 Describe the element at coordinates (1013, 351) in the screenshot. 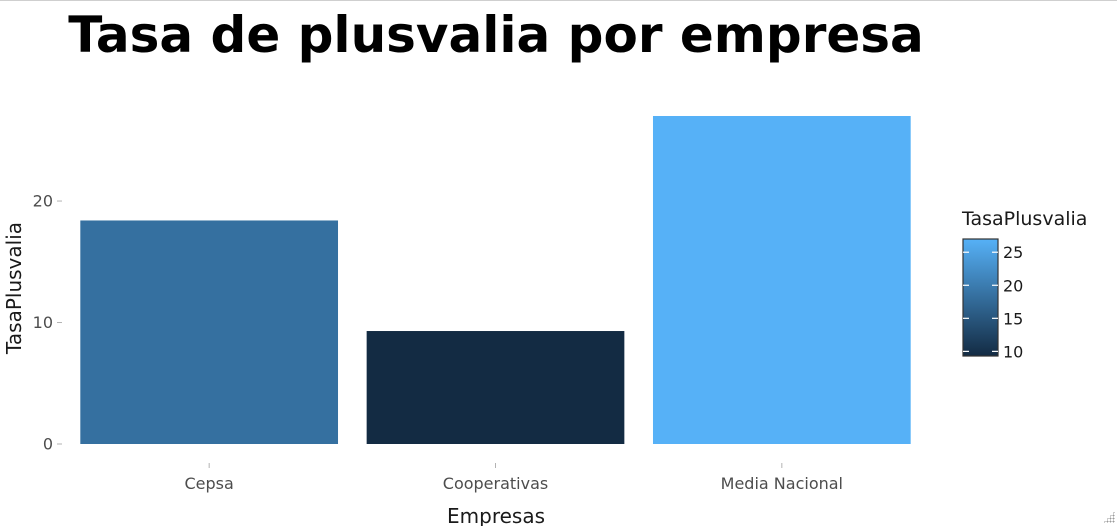

I see `legend-tick-label: 10` at that location.